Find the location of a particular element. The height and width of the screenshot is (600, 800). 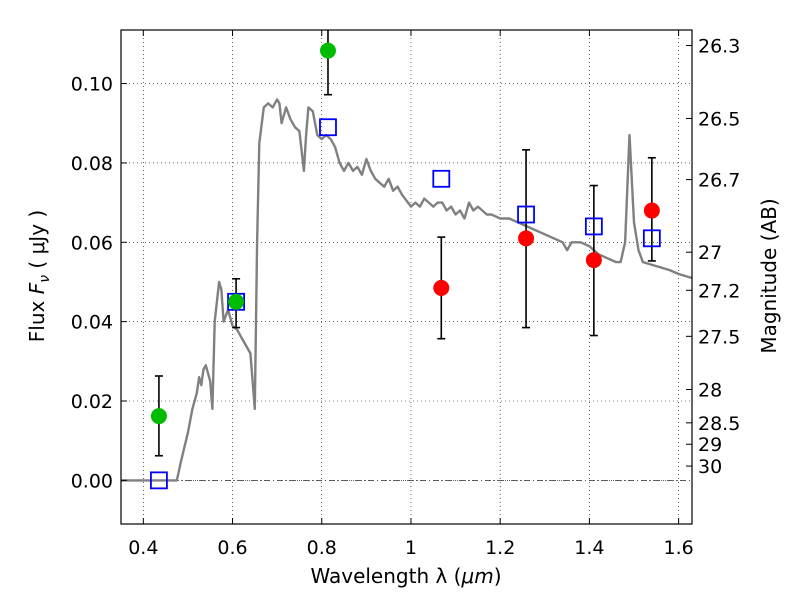

x-tick-label: 0.4 is located at coordinates (143, 548).